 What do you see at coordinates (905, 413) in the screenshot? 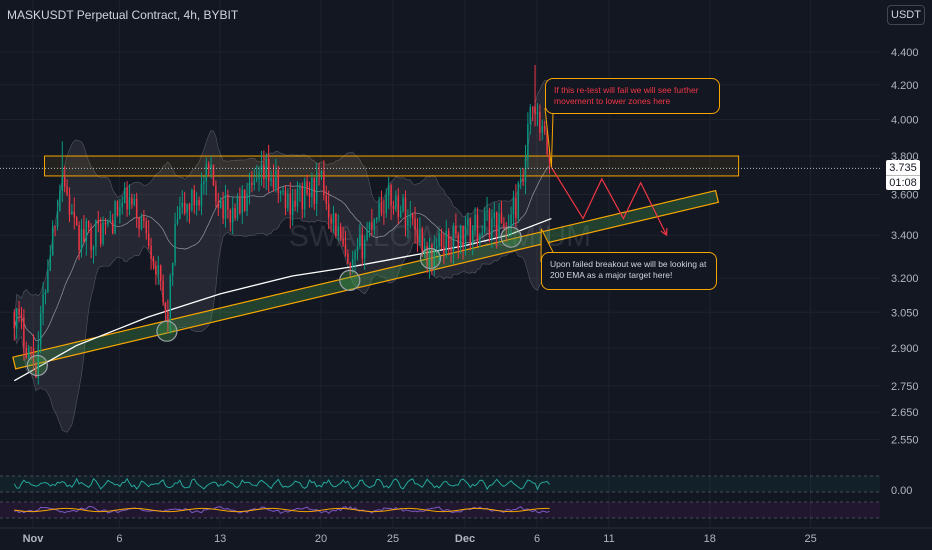
I see `y-tick-label: 2.650` at bounding box center [905, 413].